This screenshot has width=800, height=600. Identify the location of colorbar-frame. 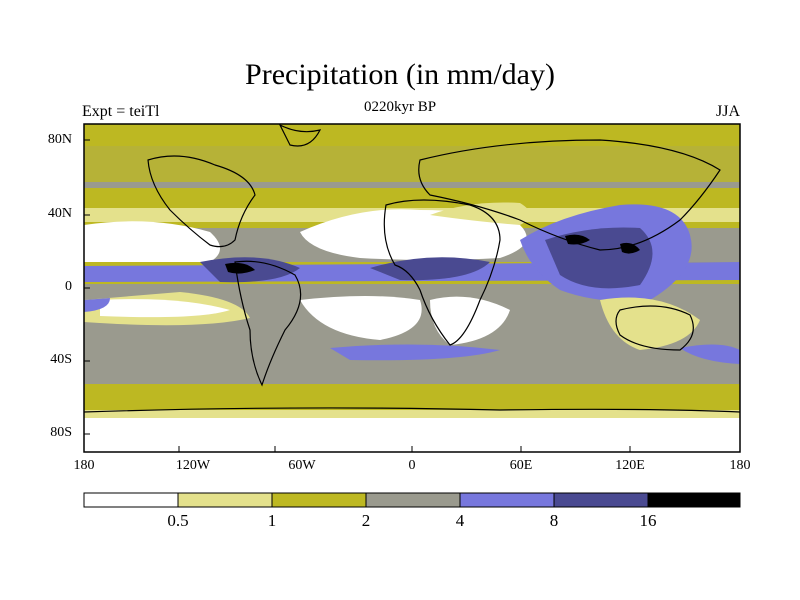
(412, 500).